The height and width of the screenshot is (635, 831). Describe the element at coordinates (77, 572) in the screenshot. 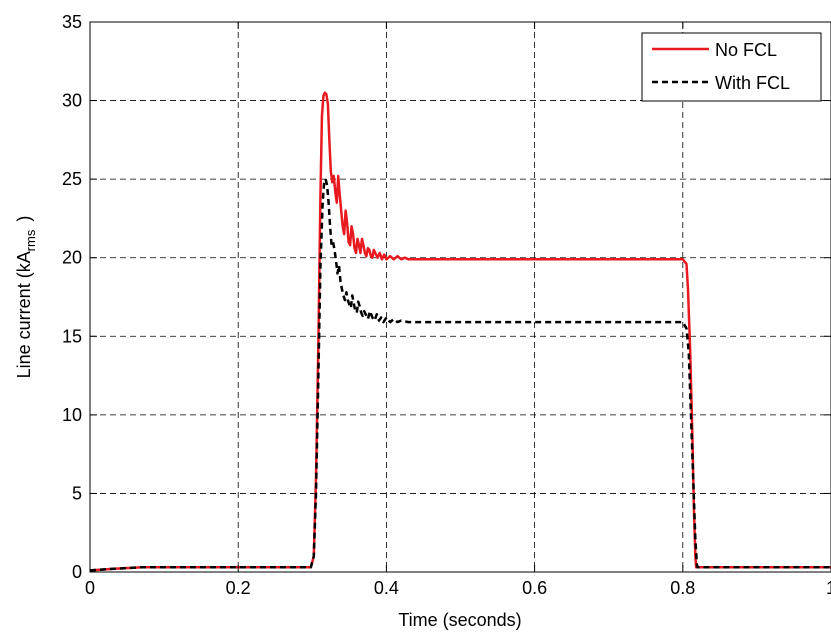

I see `y-tick-label: 0` at that location.